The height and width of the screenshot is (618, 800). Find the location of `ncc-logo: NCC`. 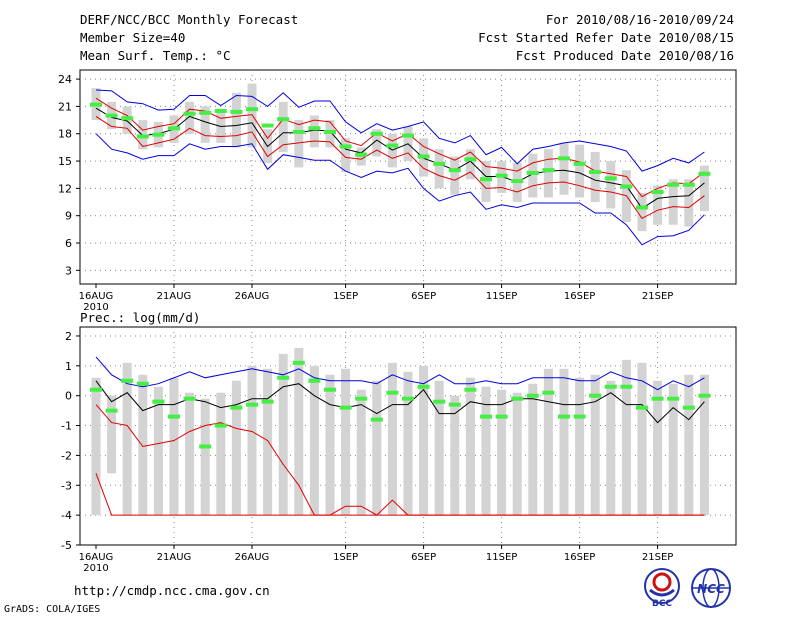

ncc-logo: NCC is located at coordinates (711, 588).